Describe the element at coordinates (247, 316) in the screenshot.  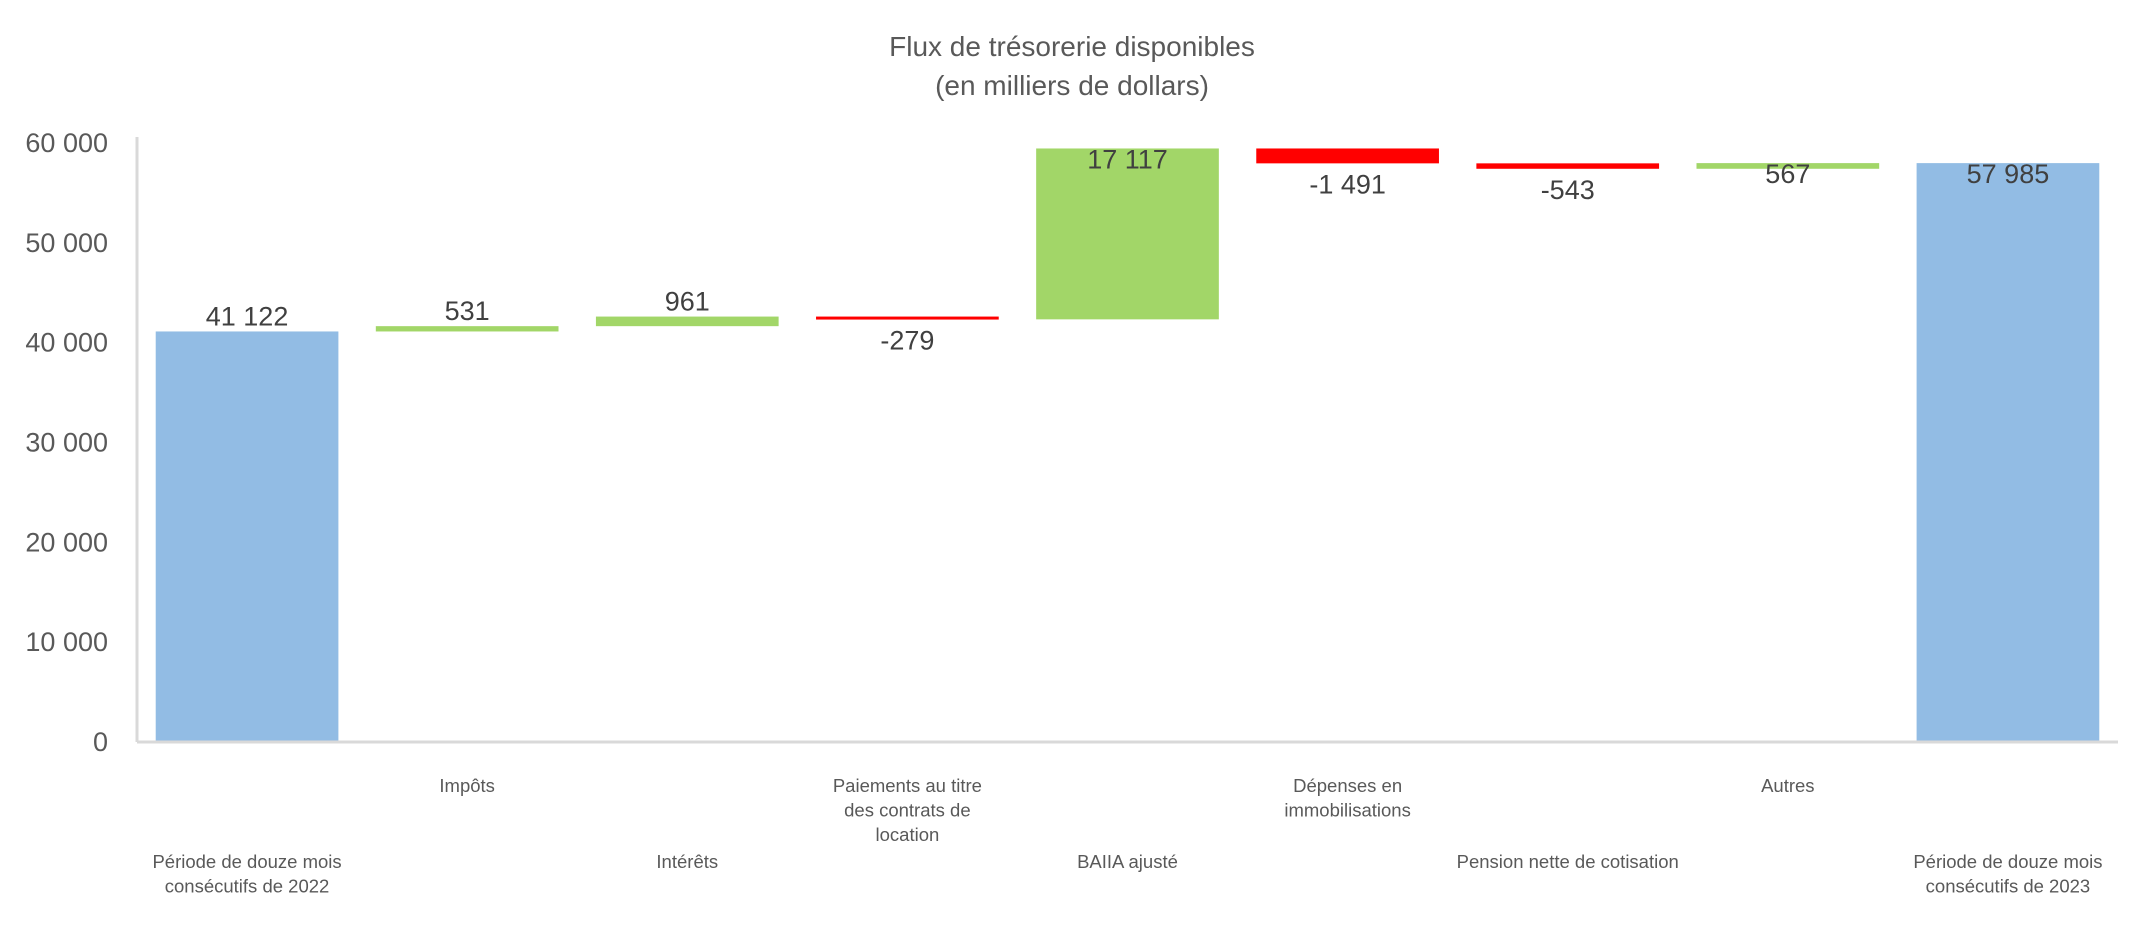
I see `data-label: 41 122` at that location.